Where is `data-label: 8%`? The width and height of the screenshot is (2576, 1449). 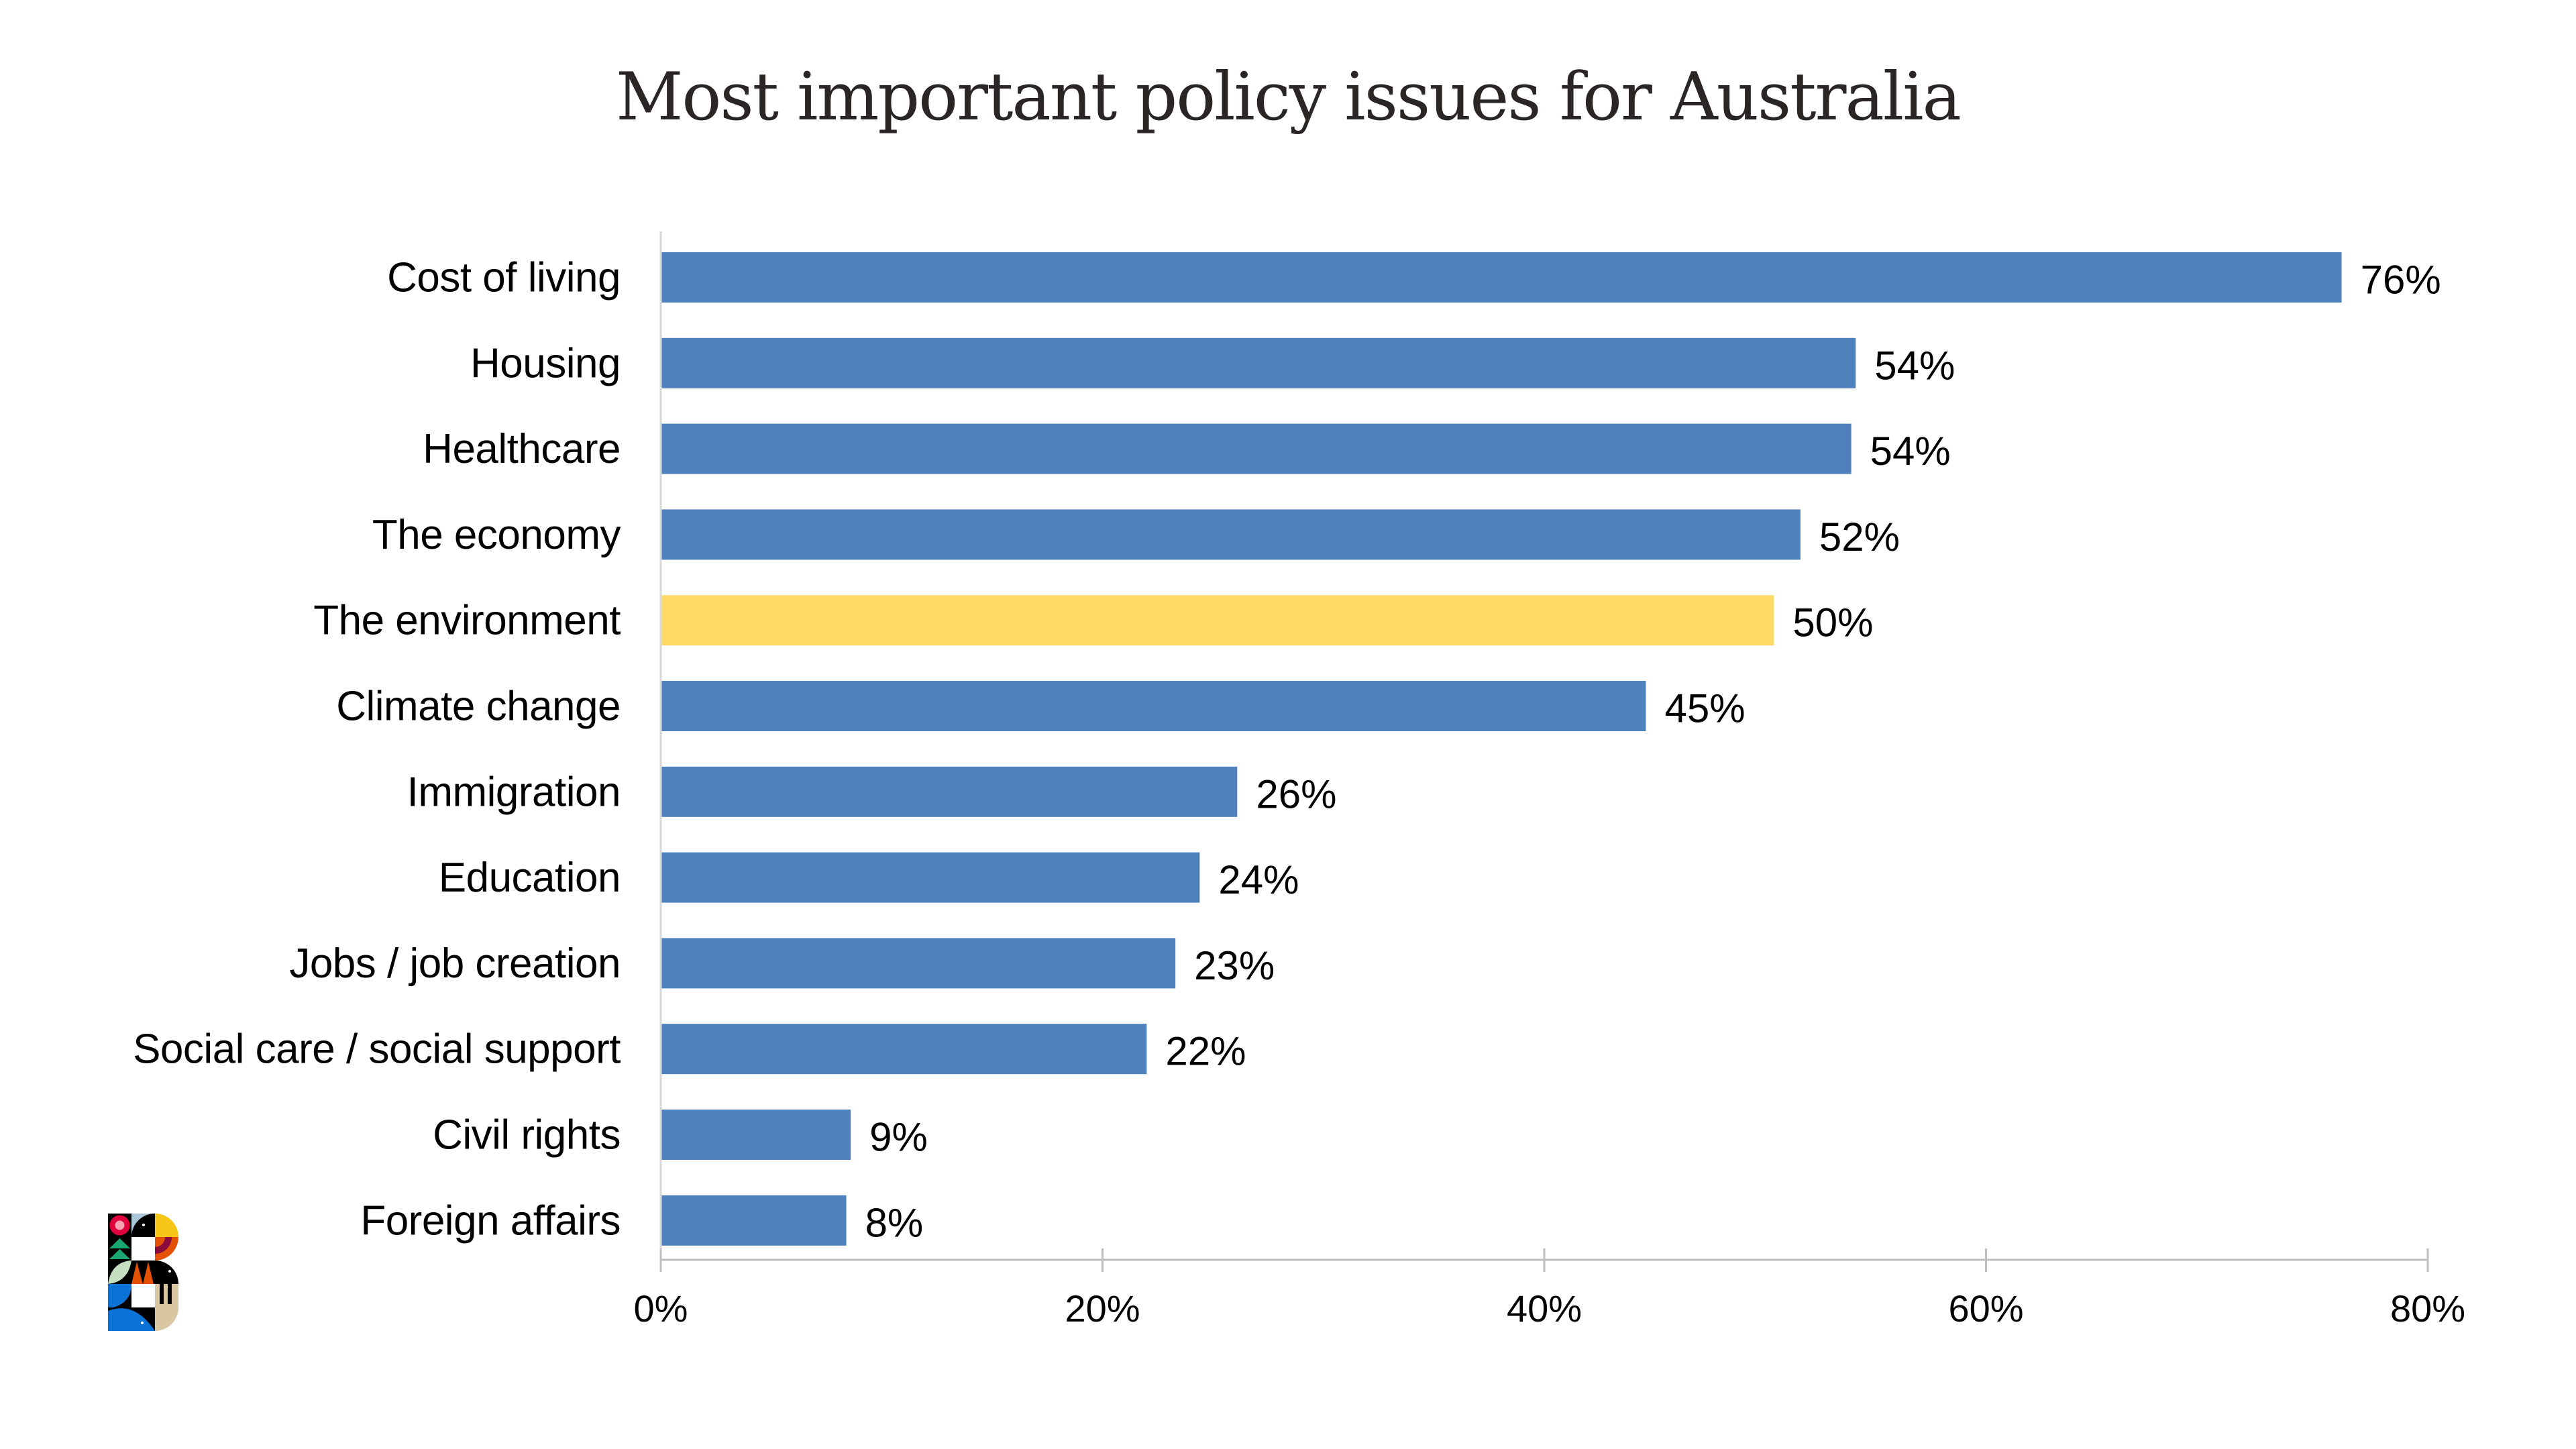 data-label: 8% is located at coordinates (894, 1222).